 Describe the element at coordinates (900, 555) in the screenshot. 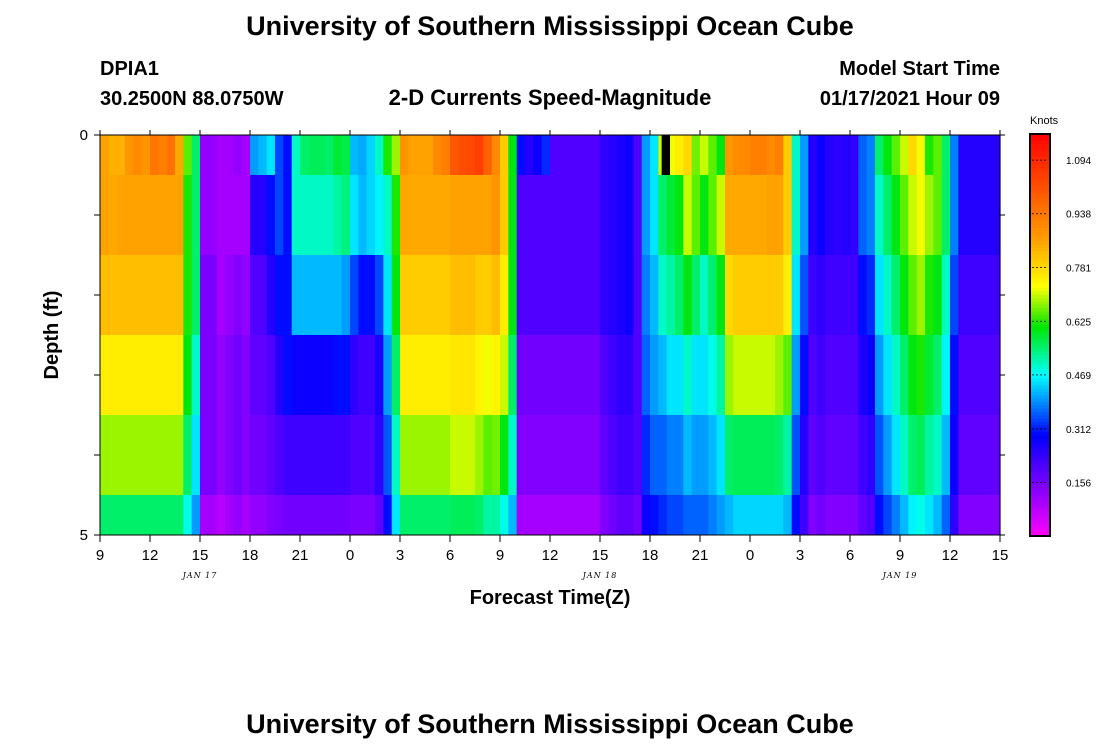

I see `x-tick-label: 9` at that location.